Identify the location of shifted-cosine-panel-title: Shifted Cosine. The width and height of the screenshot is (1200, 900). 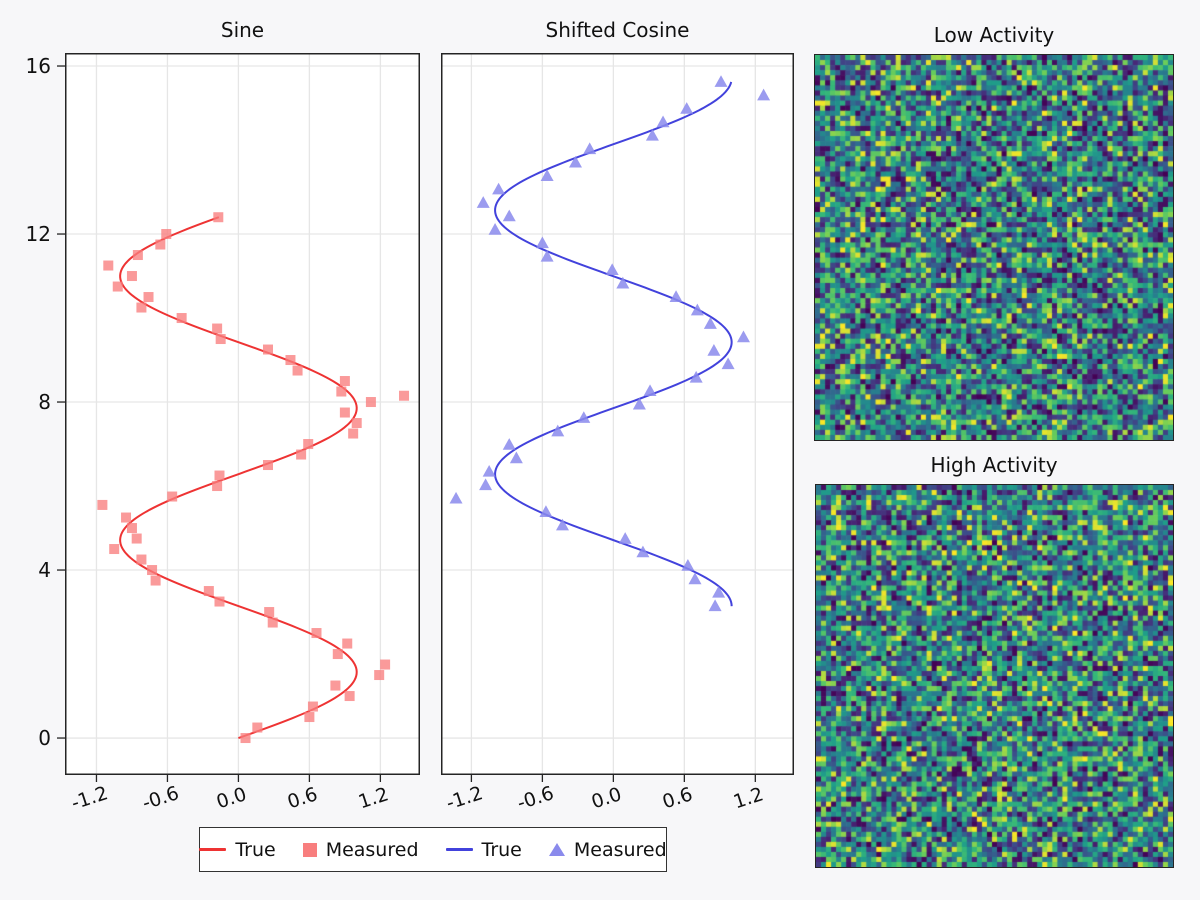
(617, 30).